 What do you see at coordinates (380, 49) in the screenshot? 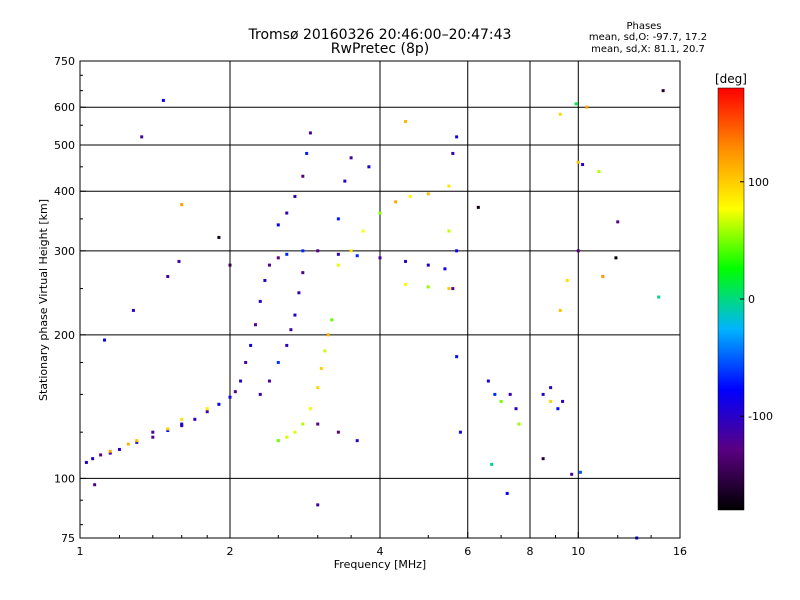
I see `chart-subtitle: RwPretec (8p)` at bounding box center [380, 49].